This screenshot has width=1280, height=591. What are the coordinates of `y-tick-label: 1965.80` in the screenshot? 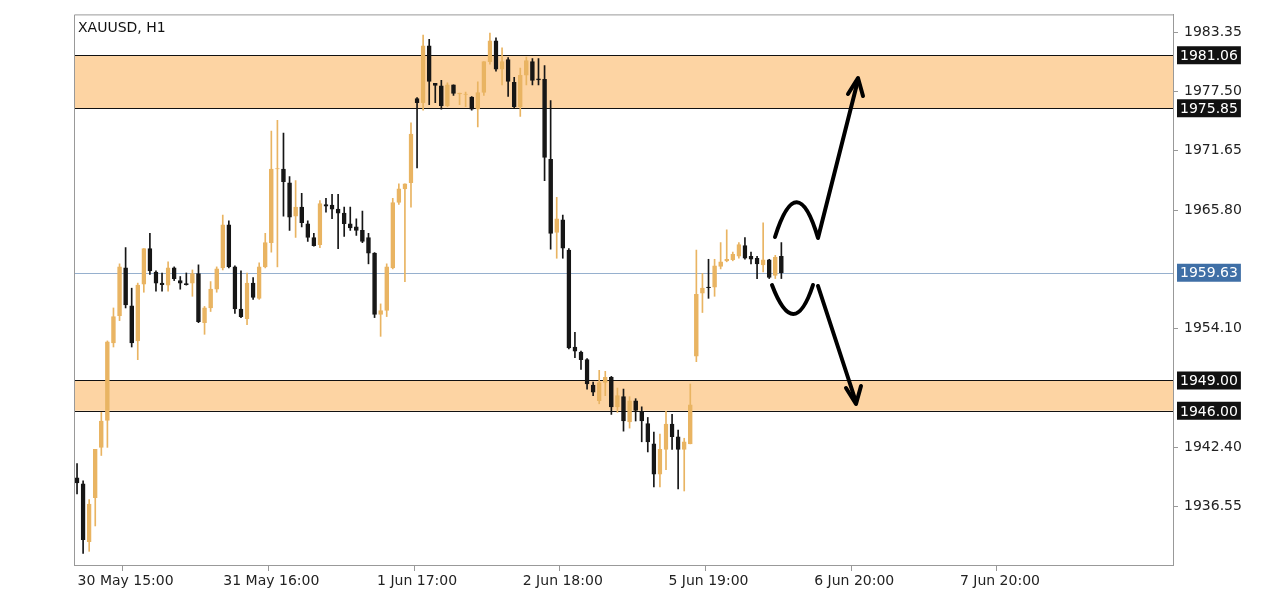 It's located at (1213, 208).